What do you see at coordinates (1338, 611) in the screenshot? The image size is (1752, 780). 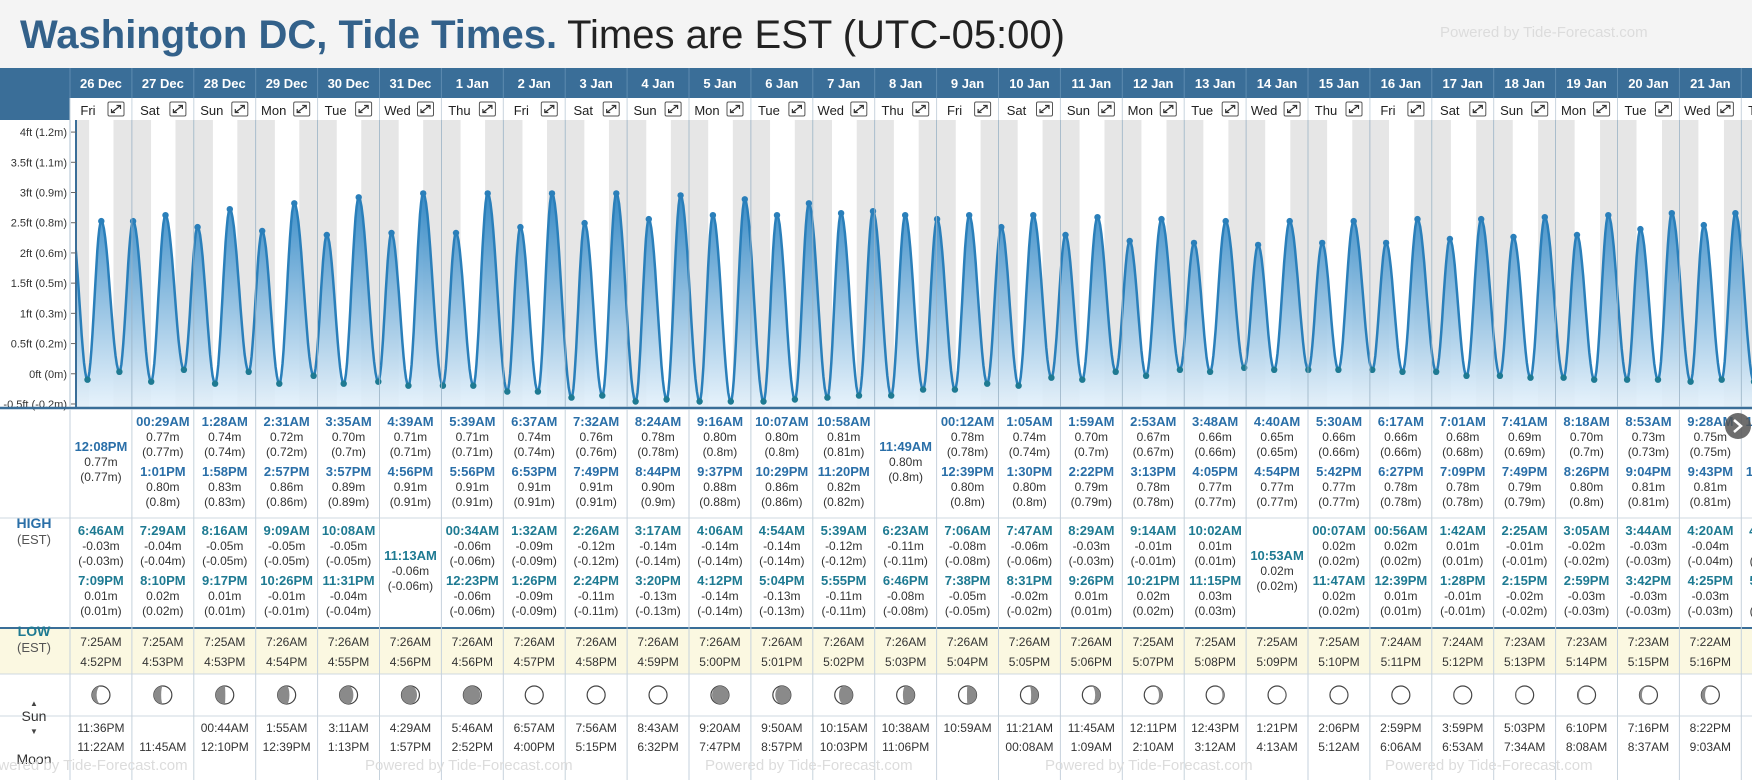 I see `low-tide-height-alt: (0.02m)` at bounding box center [1338, 611].